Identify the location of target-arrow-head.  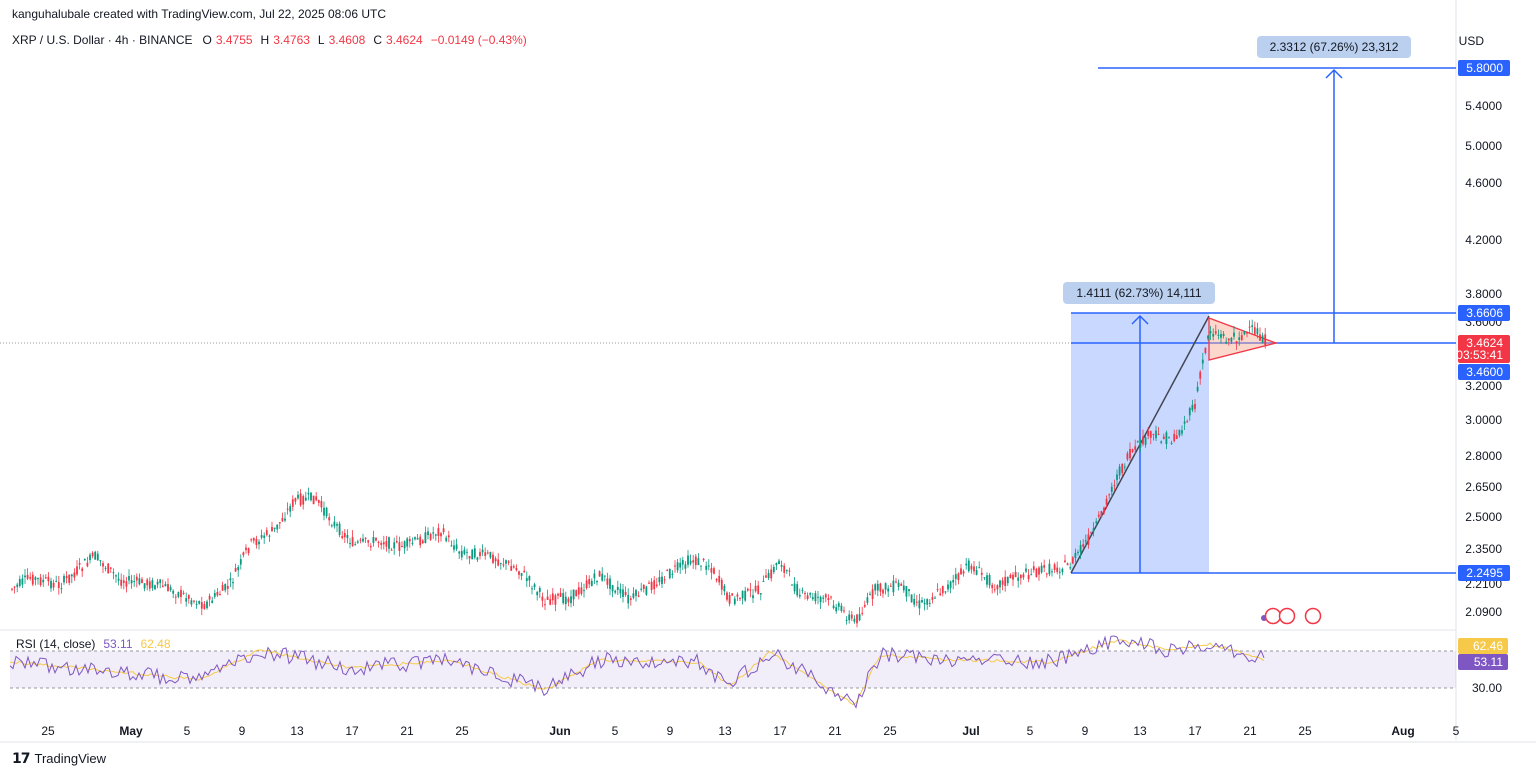
(1334, 73).